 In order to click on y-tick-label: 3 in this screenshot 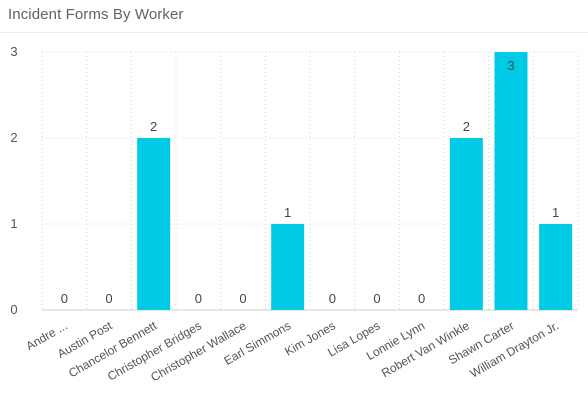, I will do `click(13, 51)`.